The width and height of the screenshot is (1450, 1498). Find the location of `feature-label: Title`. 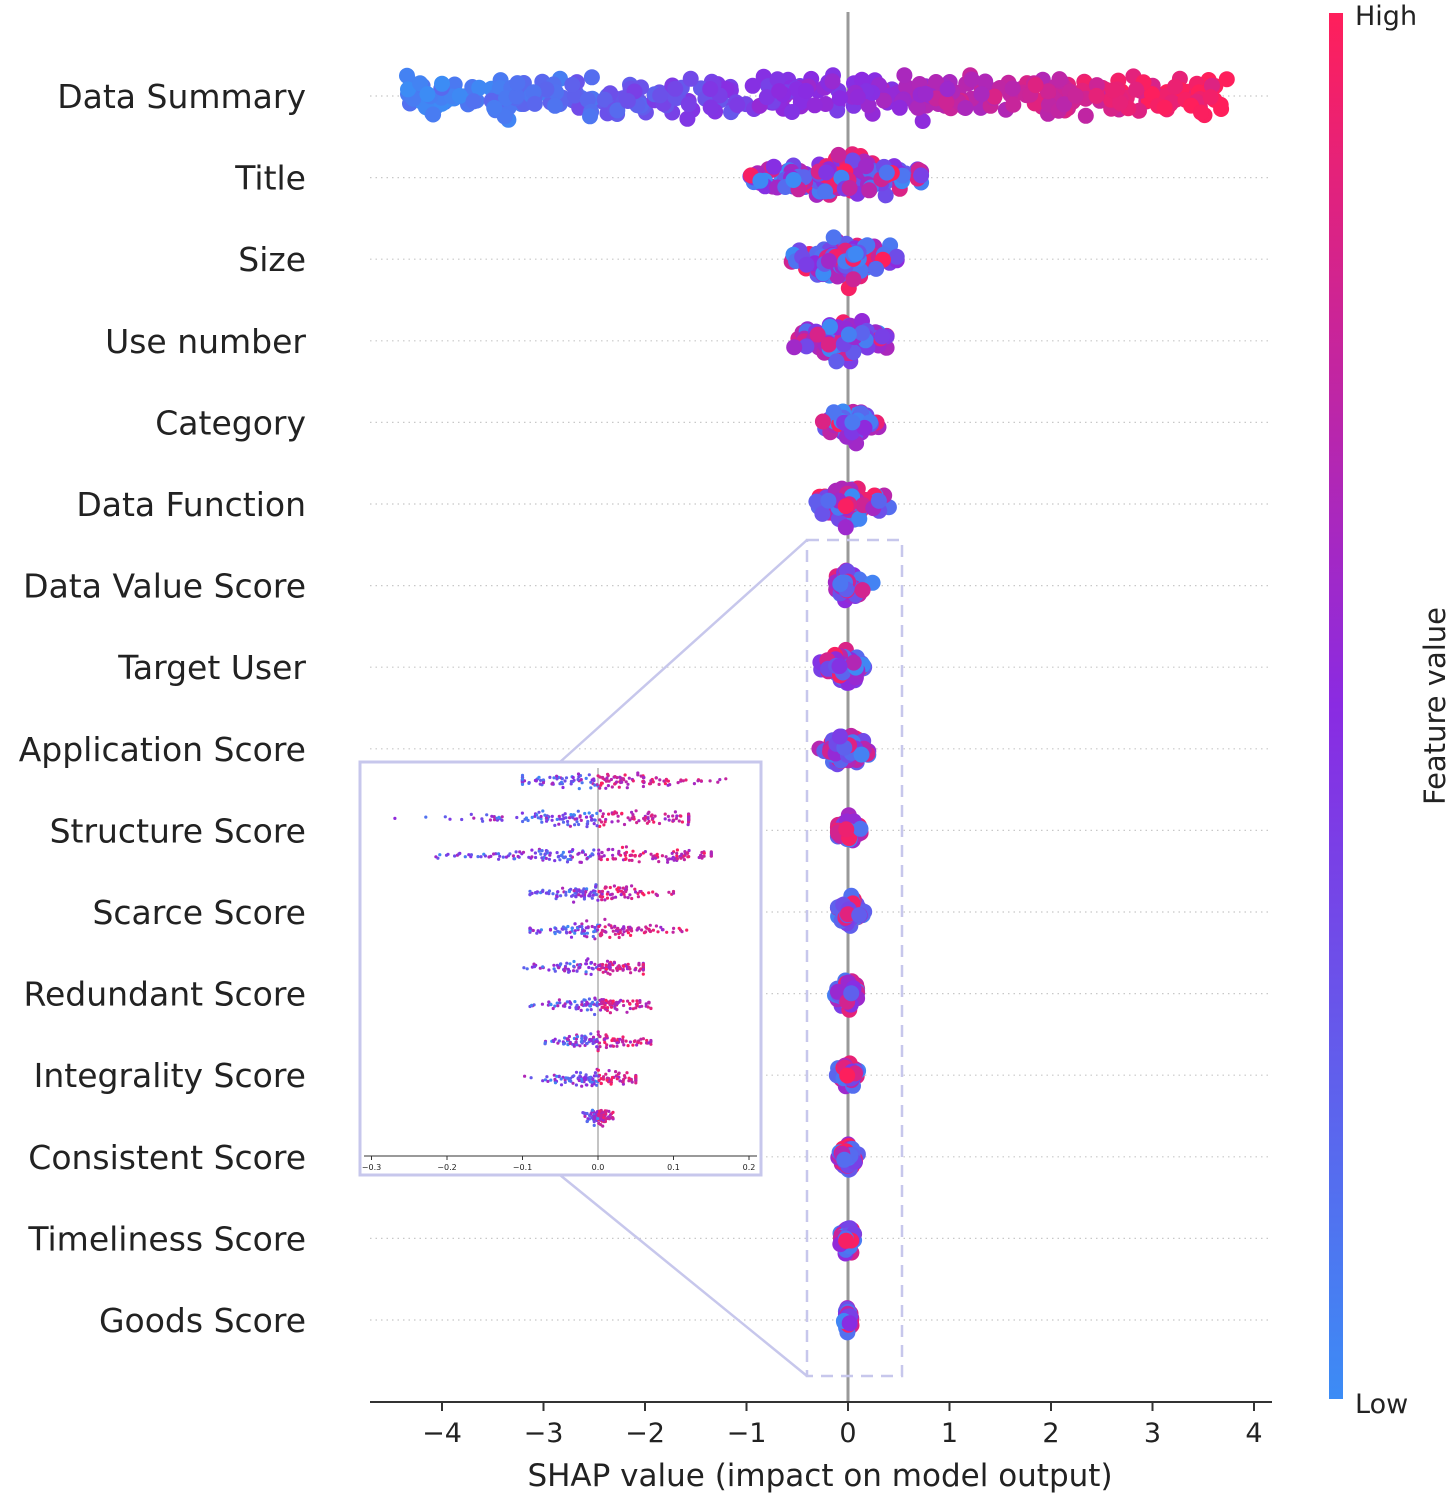

feature-label: Title is located at coordinates (270, 178).